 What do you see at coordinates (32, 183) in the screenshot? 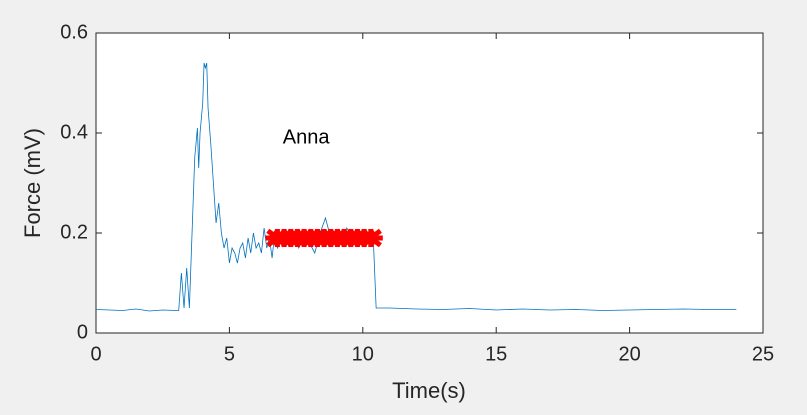
I see `y-axis-label: Force (mV)` at bounding box center [32, 183].